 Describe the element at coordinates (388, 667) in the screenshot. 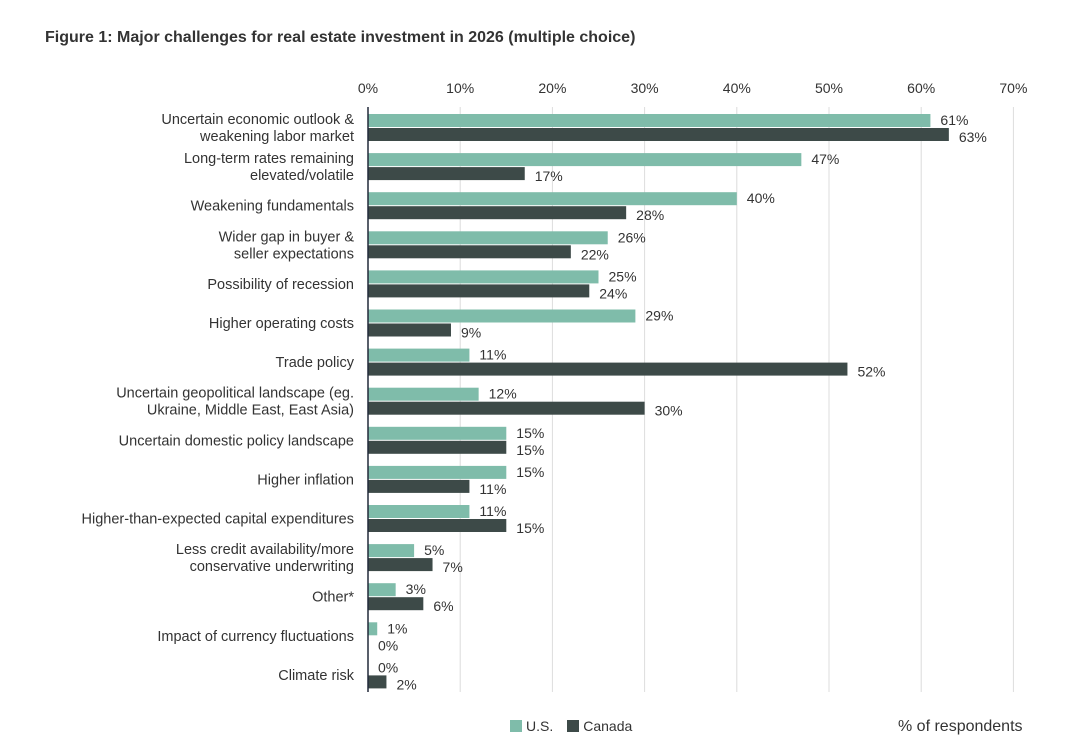

I see `data-label-us: 0%` at that location.